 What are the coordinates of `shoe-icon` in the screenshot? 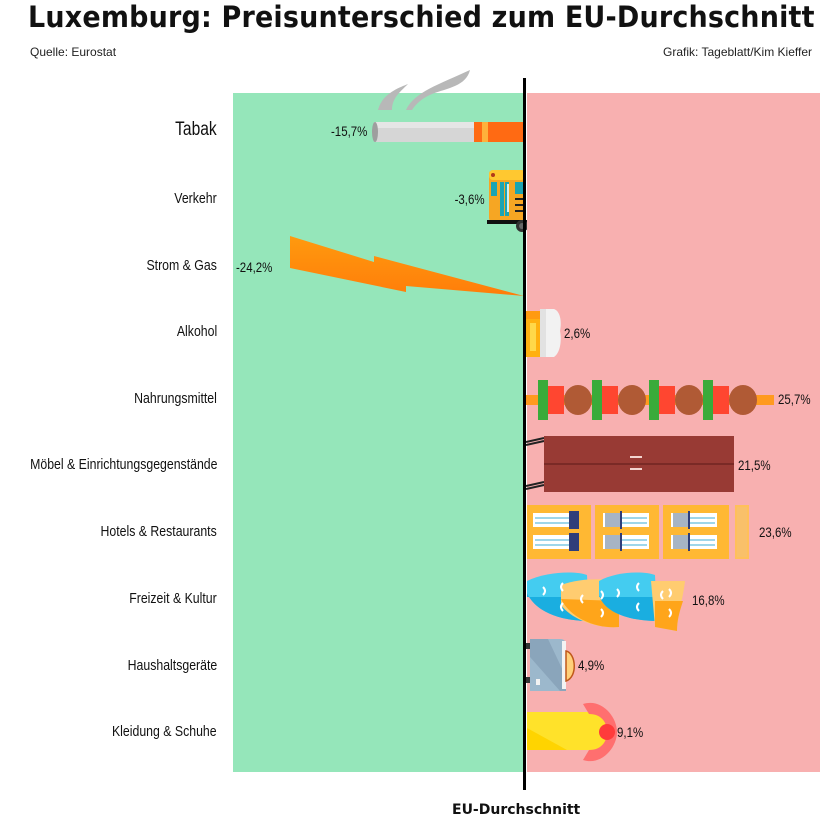 It's located at (572, 732).